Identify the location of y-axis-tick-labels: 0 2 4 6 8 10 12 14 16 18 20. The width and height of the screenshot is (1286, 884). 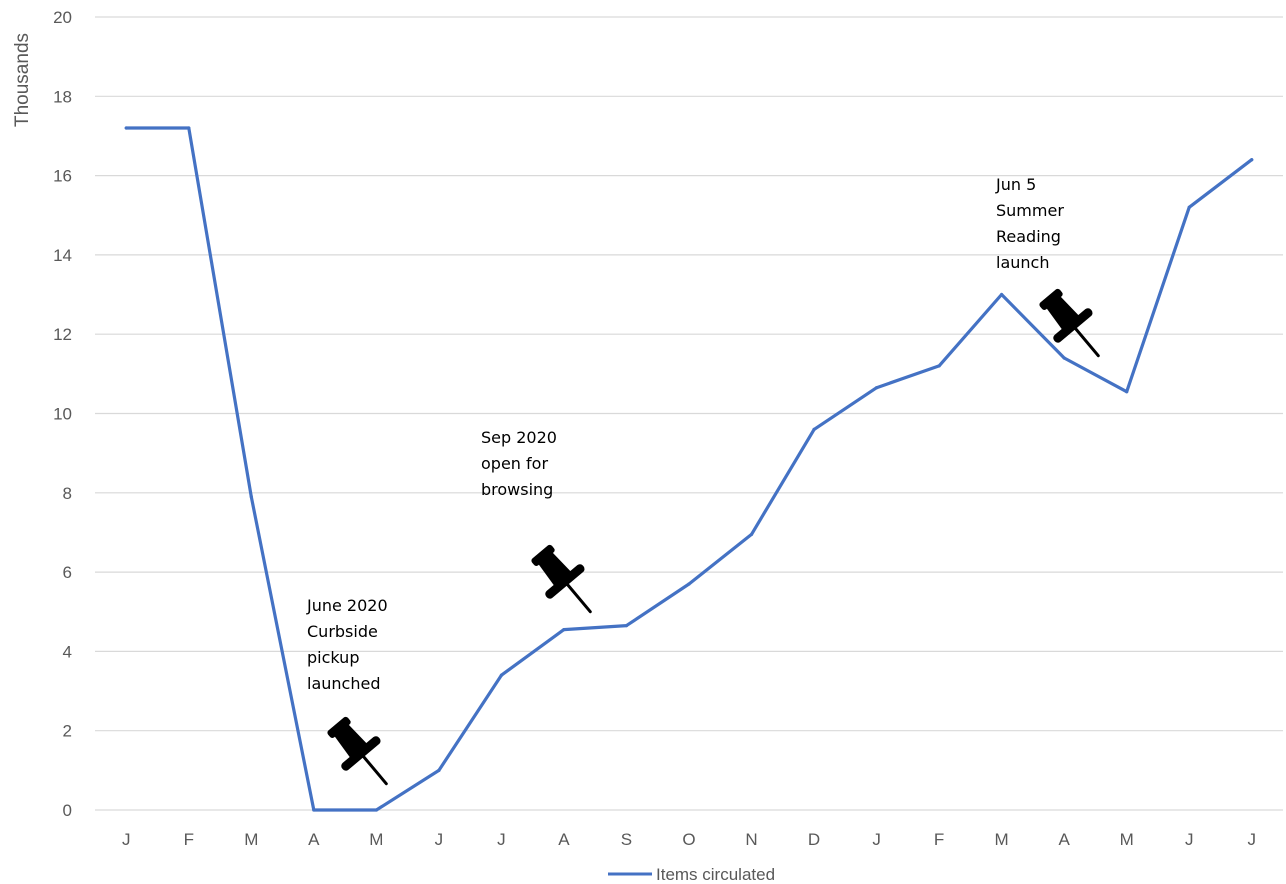
(62, 414).